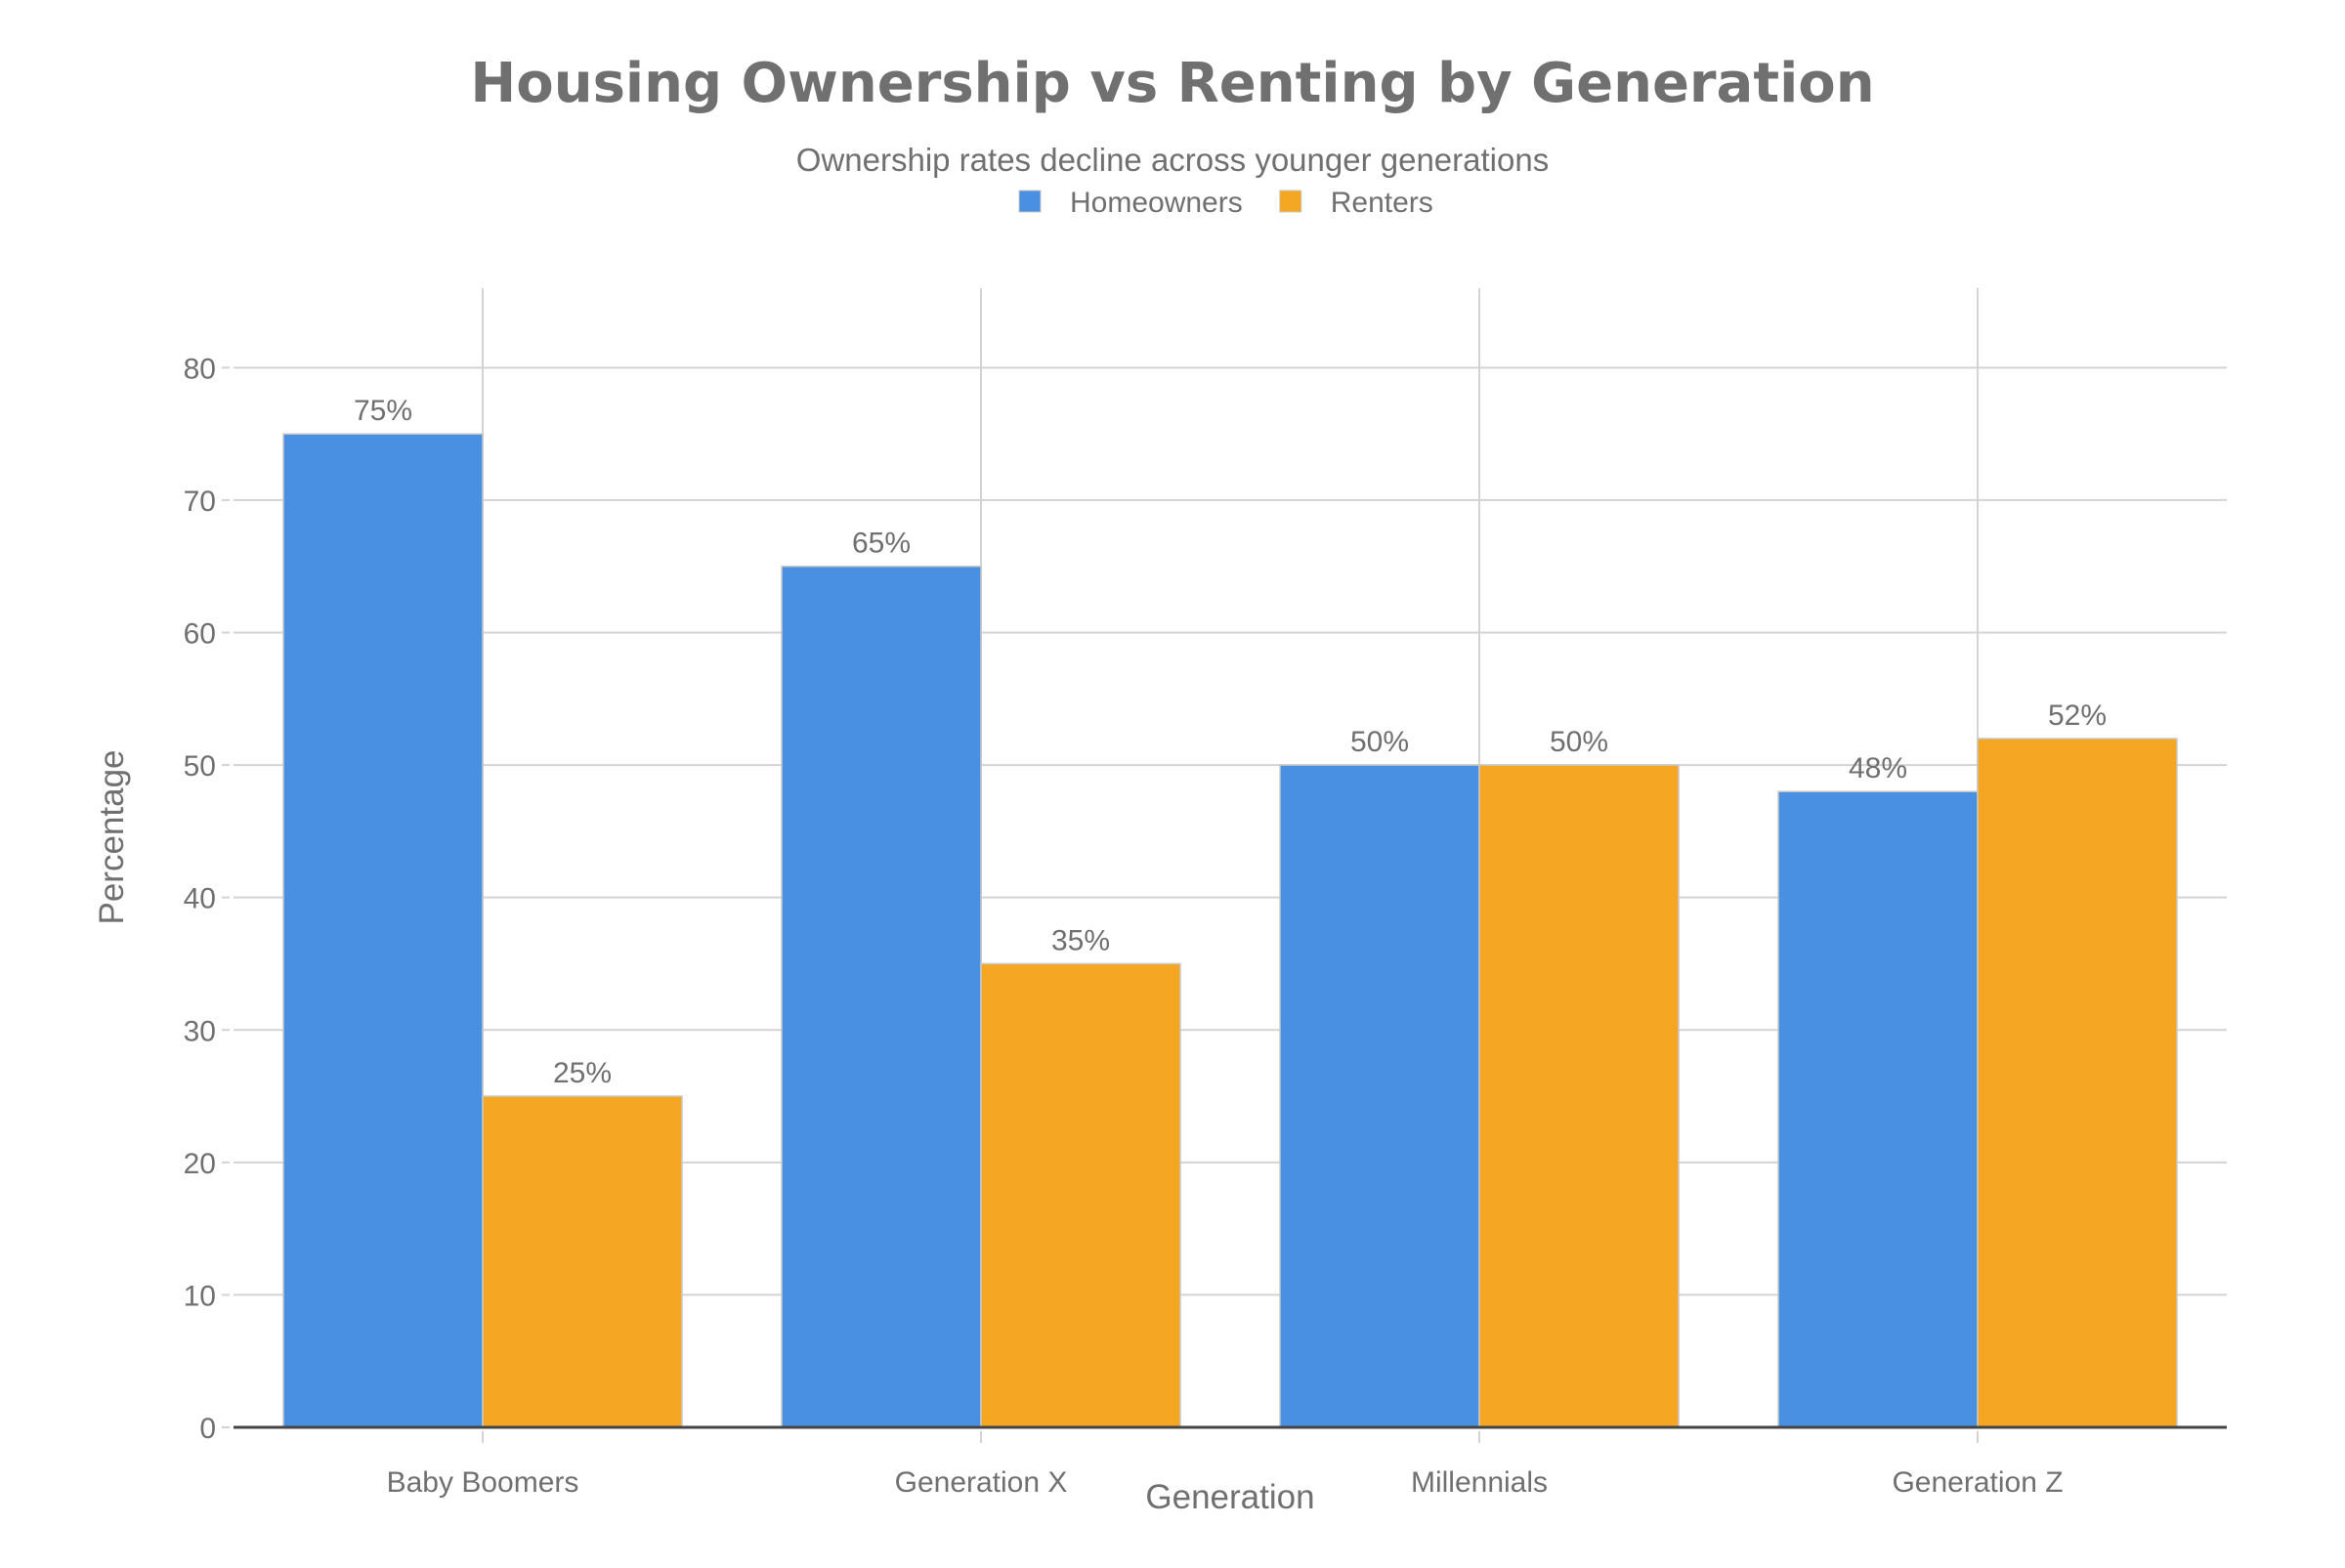  What do you see at coordinates (981, 1482) in the screenshot?
I see `x-tick-label: Generation X` at bounding box center [981, 1482].